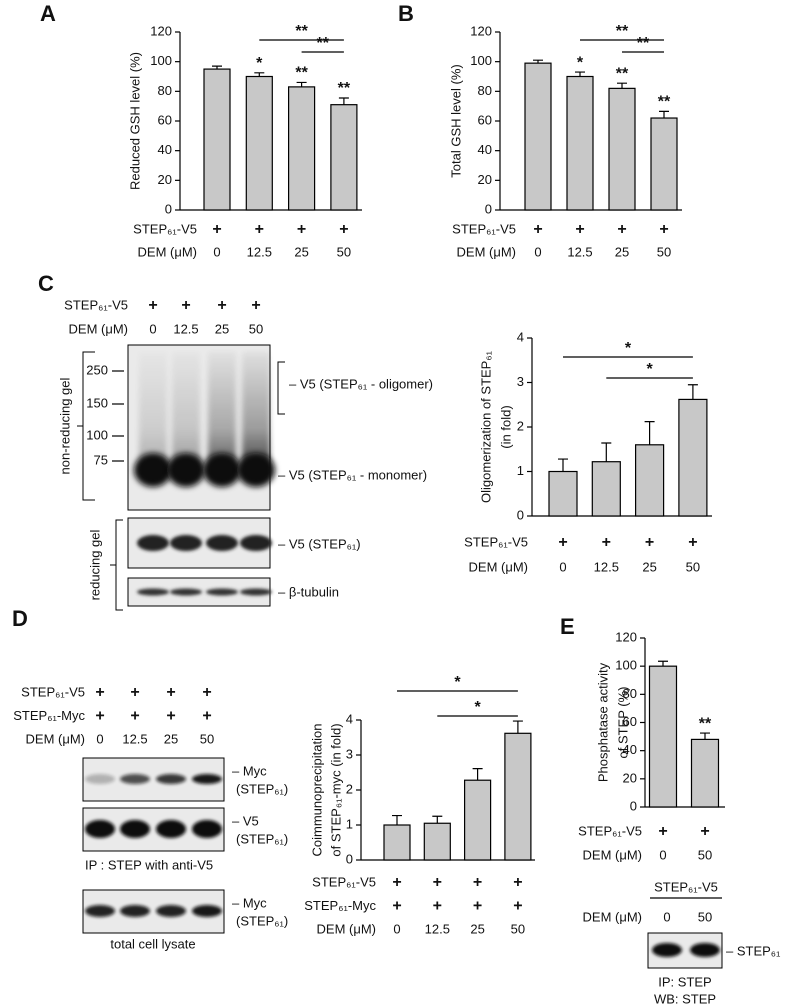 The image size is (788, 1008). I want to click on condition-label: STEP₆₁-Myc, so click(49, 715).